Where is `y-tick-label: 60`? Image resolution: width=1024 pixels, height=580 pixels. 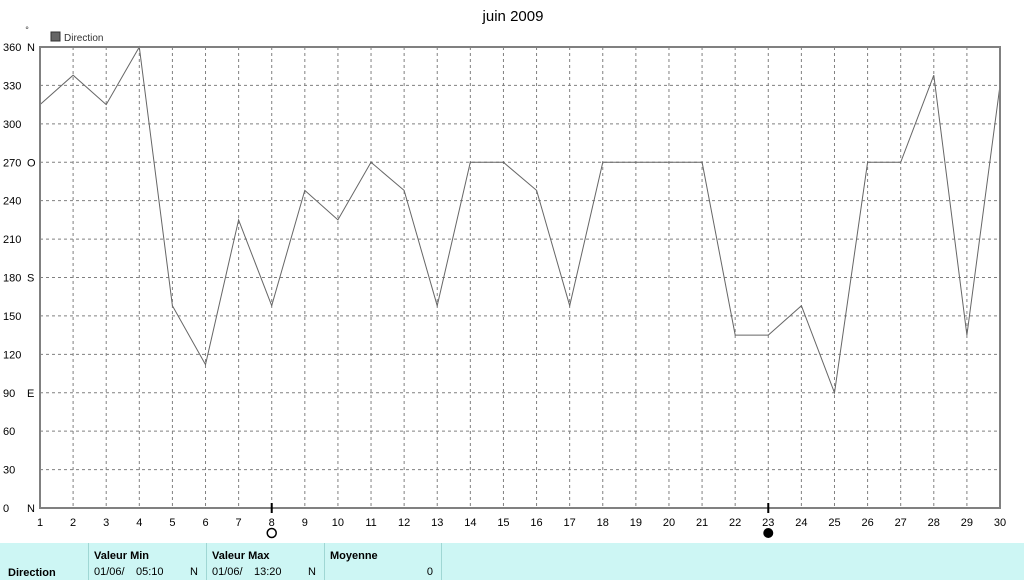 y-tick-label: 60 is located at coordinates (9, 432).